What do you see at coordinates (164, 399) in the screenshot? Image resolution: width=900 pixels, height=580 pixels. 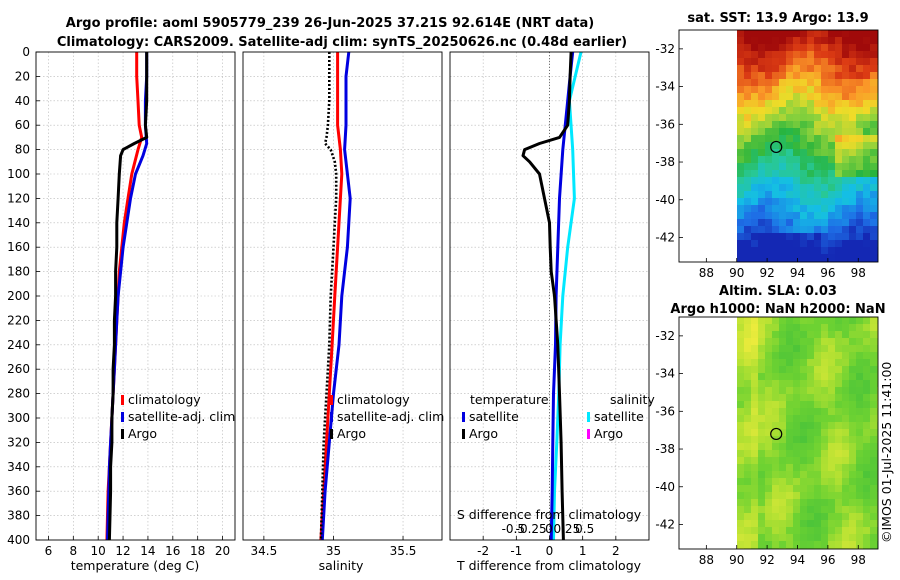 I see `legend-climatology-label: climatology` at bounding box center [164, 399].